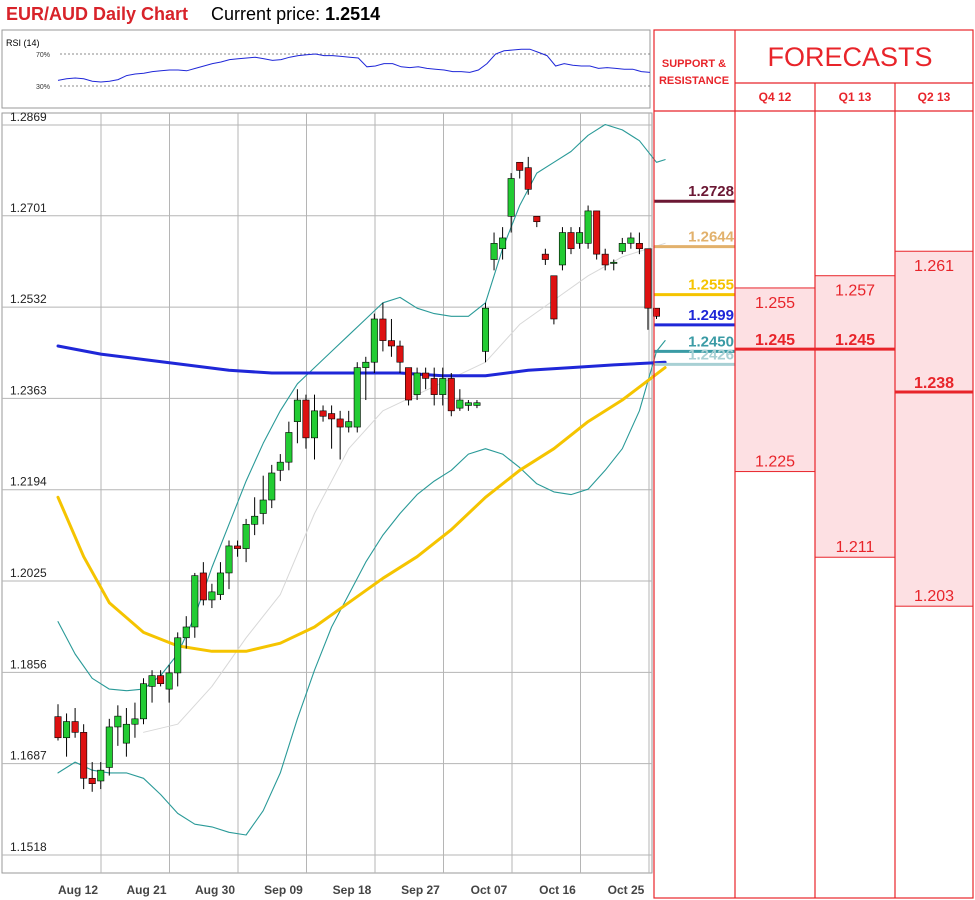 This screenshot has width=975, height=900. What do you see at coordinates (855, 547) in the screenshot?
I see `forecast-low-value: 1.211` at bounding box center [855, 547].